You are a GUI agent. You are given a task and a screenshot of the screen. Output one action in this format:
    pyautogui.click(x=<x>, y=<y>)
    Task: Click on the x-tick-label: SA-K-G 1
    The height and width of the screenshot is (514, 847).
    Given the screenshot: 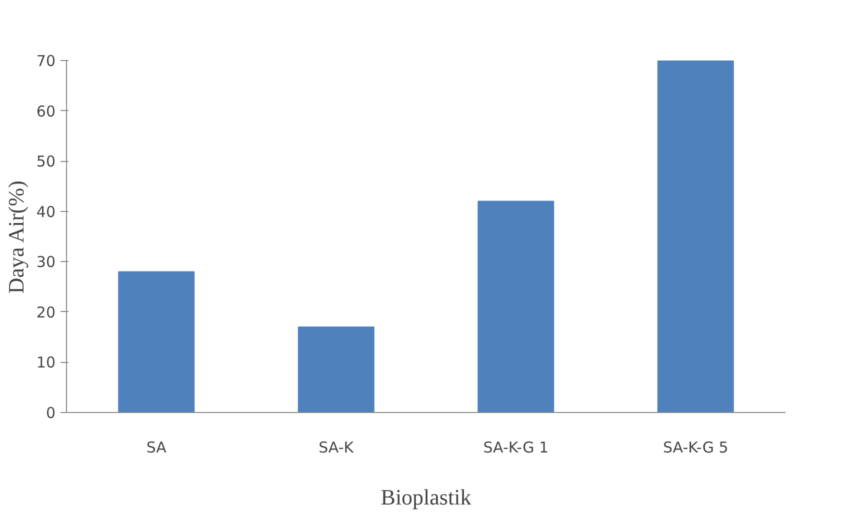 What is the action you would take?
    pyautogui.click(x=516, y=447)
    